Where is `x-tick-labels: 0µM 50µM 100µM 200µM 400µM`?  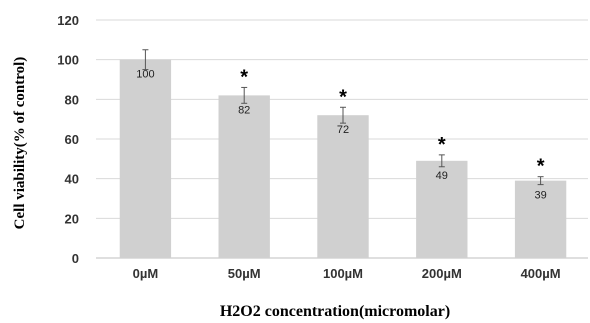 x-tick-labels: 0µM 50µM 100µM 200µM 400µM is located at coordinates (347, 273).